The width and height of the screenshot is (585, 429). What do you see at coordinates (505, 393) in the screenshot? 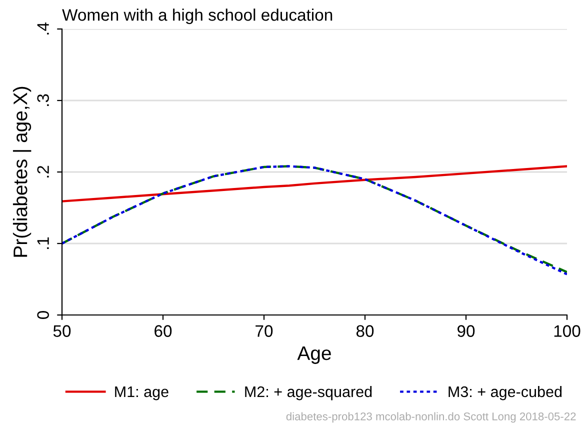
I see `legend-label: M3: + age-cubed` at bounding box center [505, 393].